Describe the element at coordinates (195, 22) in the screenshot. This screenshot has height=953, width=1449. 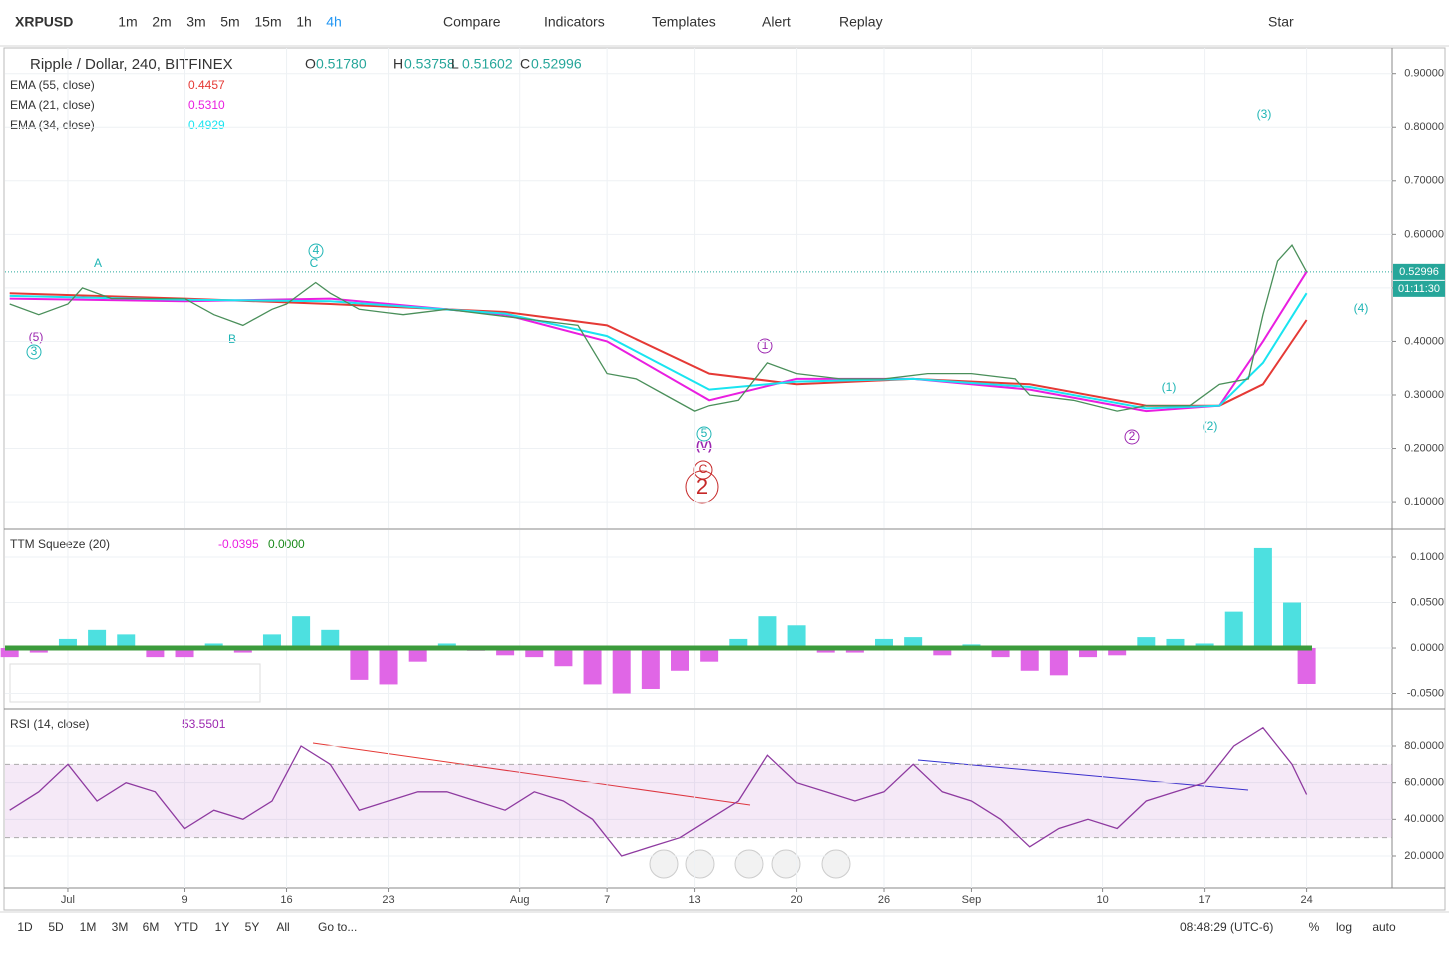
I see `interval-button: 3m` at that location.